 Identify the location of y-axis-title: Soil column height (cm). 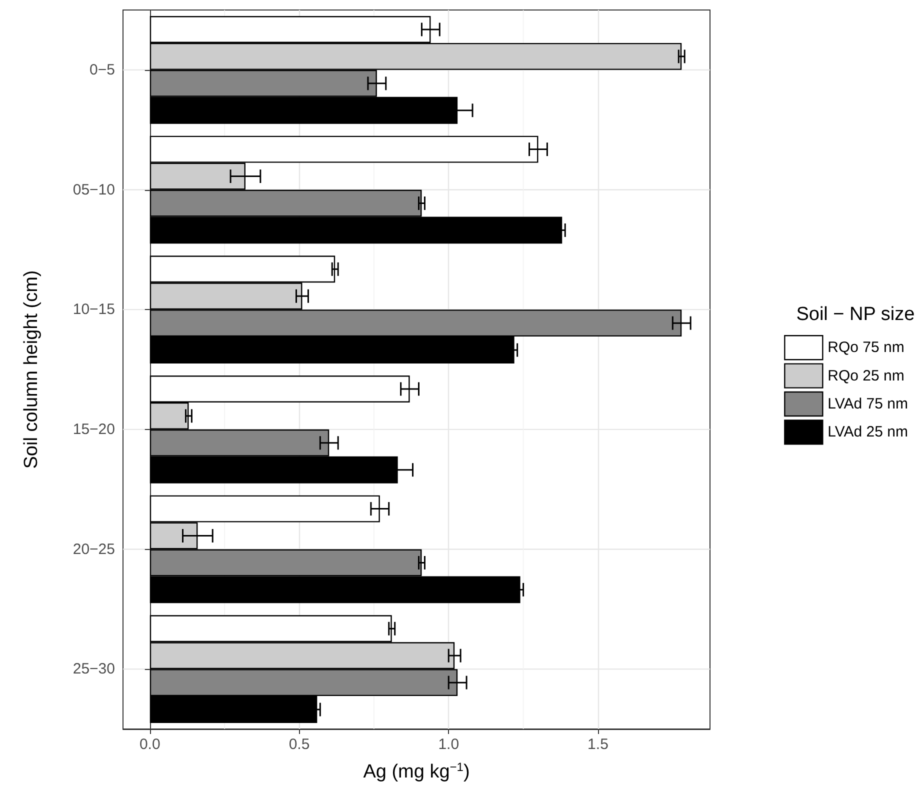
(31, 369).